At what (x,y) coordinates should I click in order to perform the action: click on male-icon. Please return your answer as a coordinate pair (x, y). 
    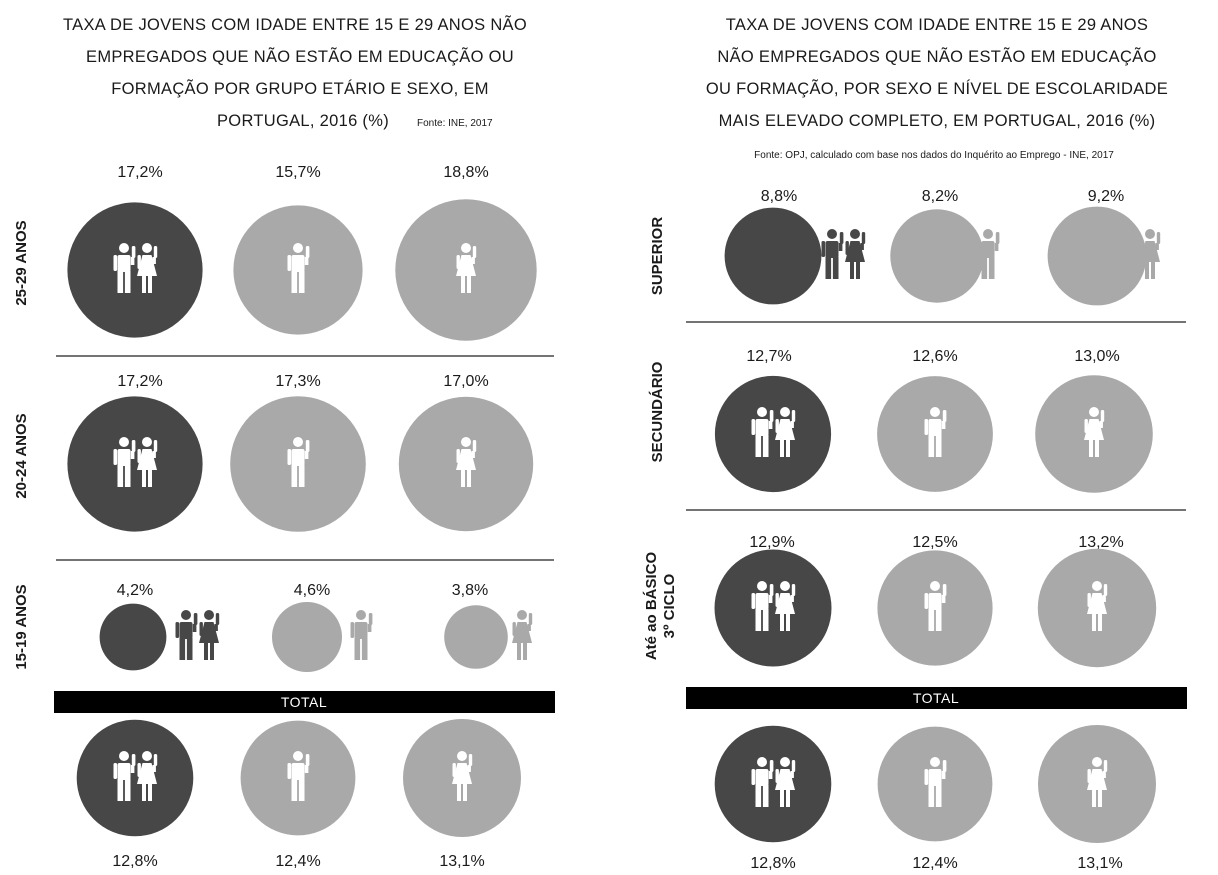
    Looking at the image, I should click on (361, 635).